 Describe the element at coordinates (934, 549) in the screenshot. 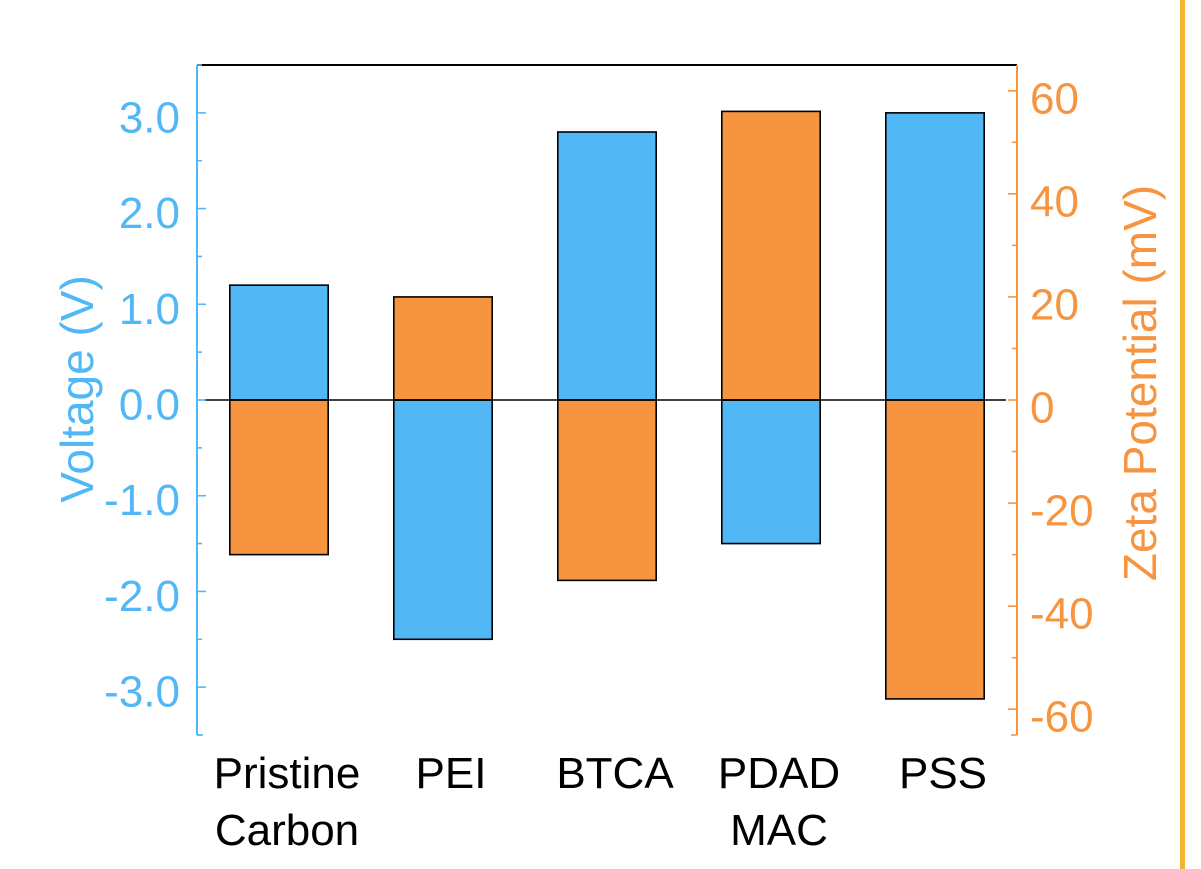

I see `zeta-potential-bar-pss` at that location.